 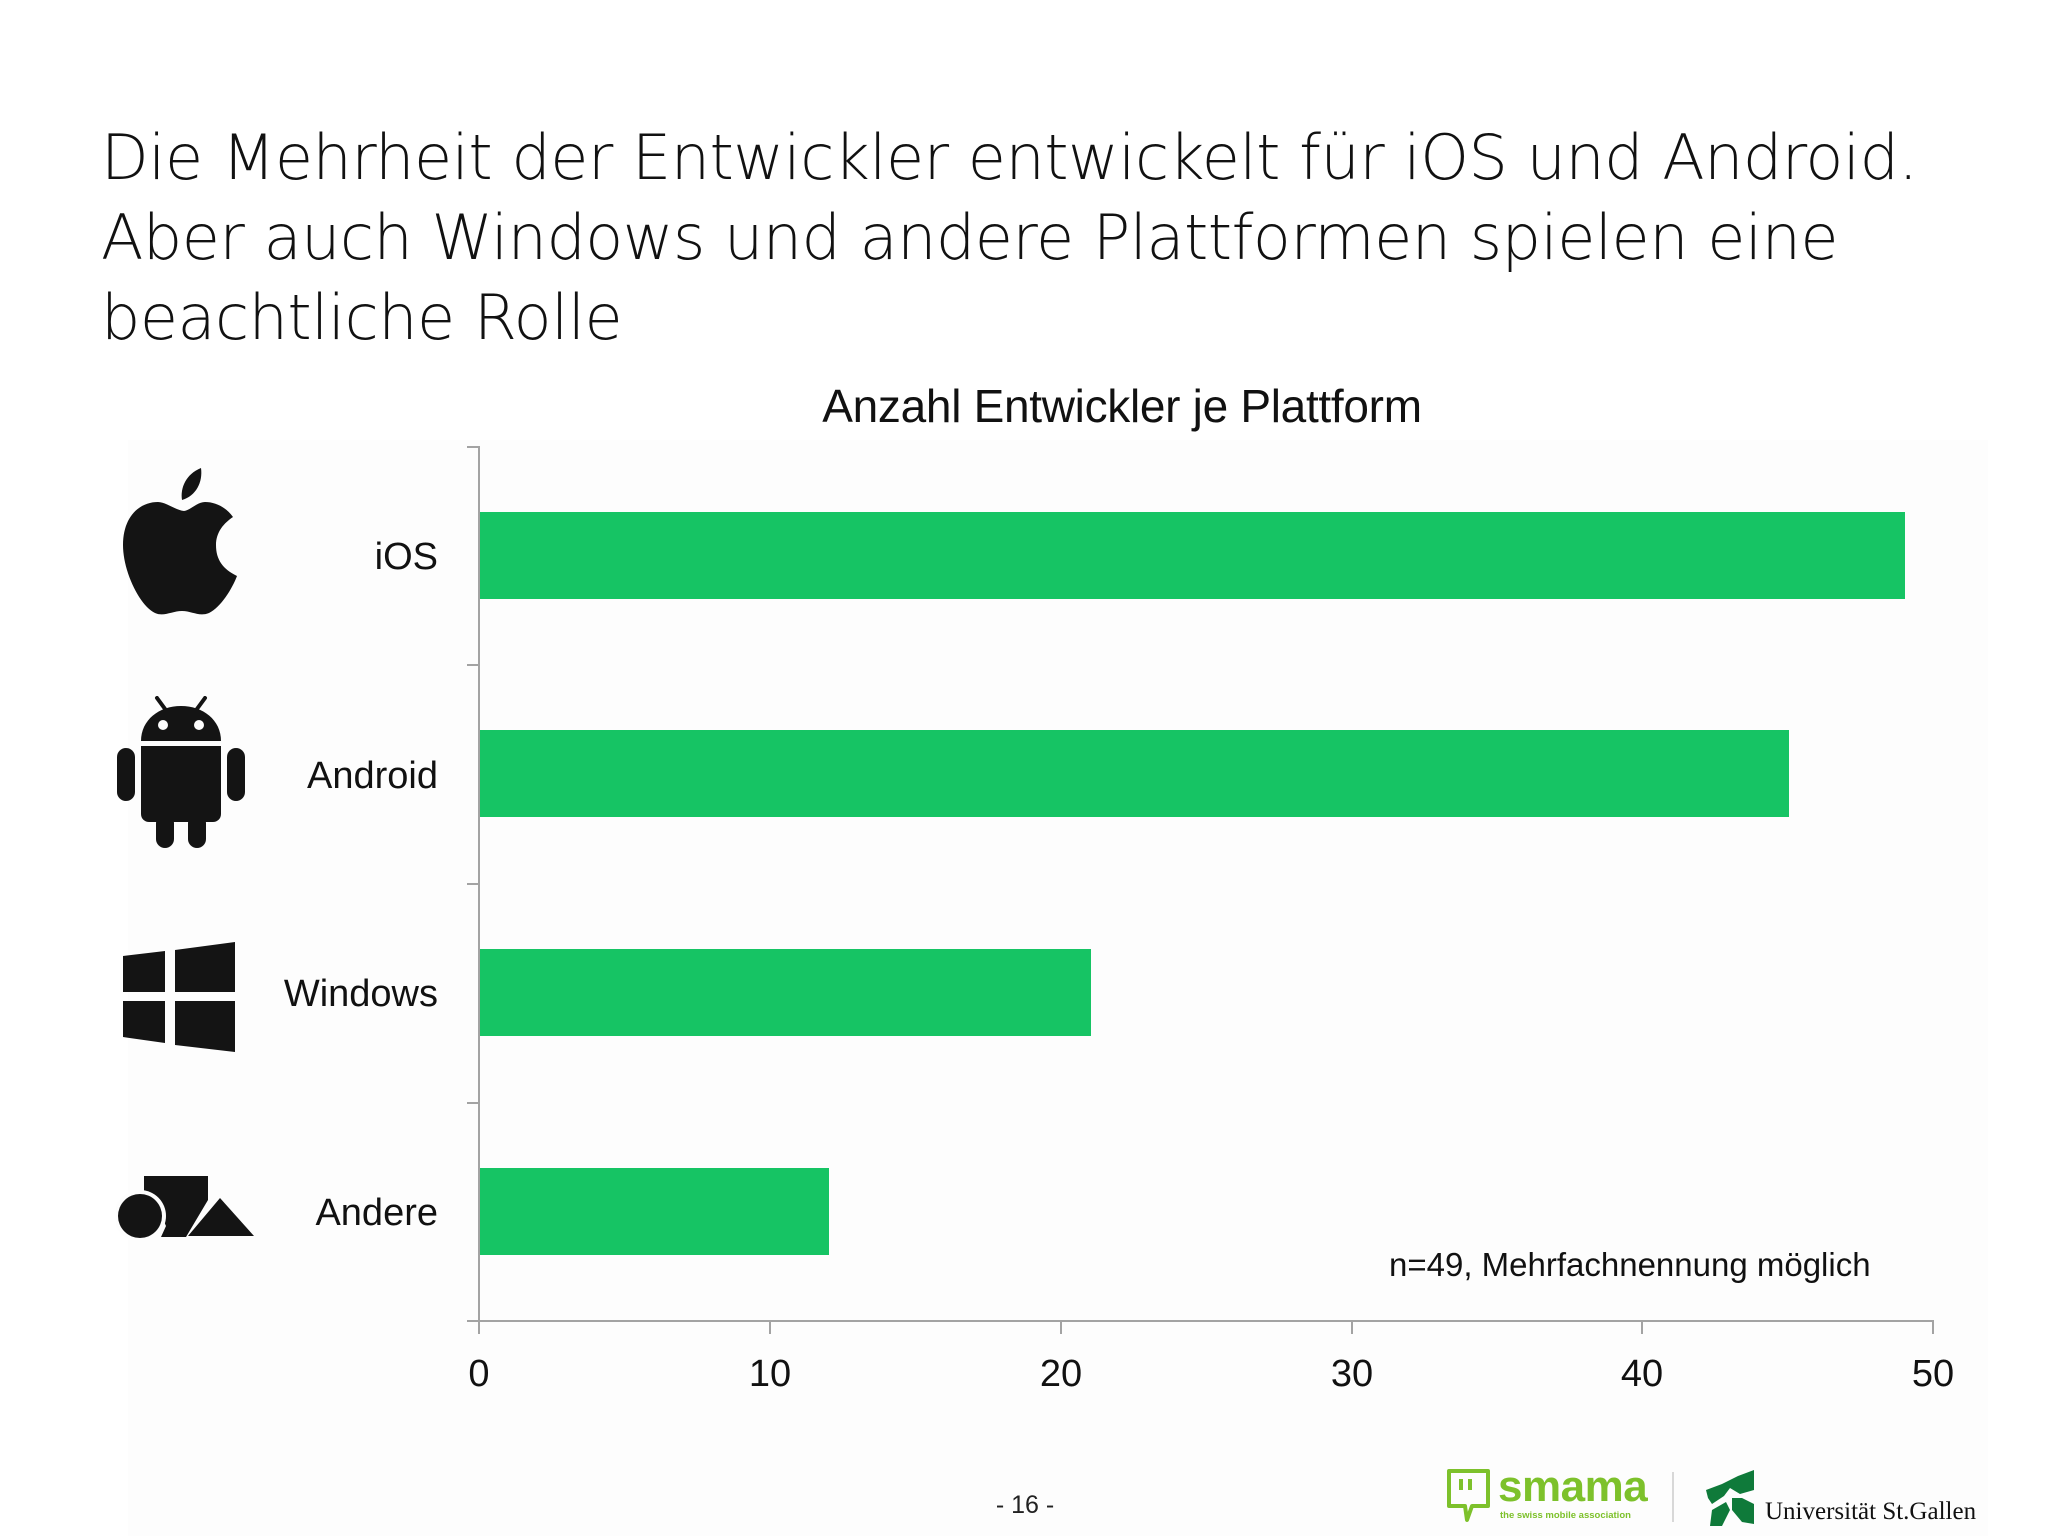 I want to click on sample-size-note: n=49, Mehrfachnennung möglich, so click(x=1630, y=1264).